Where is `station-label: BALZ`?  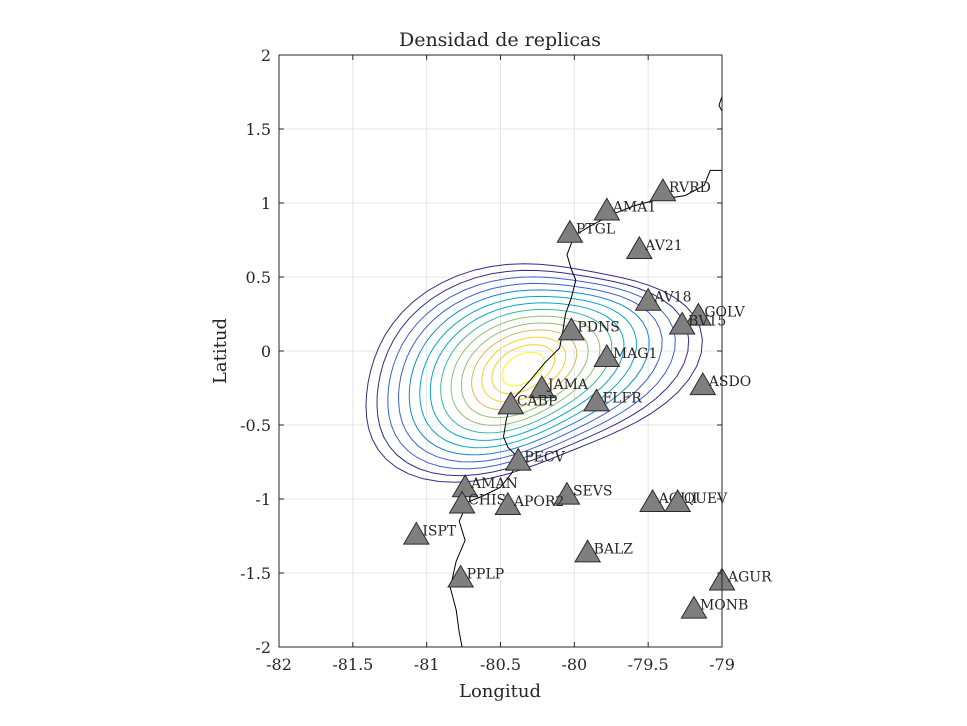
station-label: BALZ is located at coordinates (614, 549).